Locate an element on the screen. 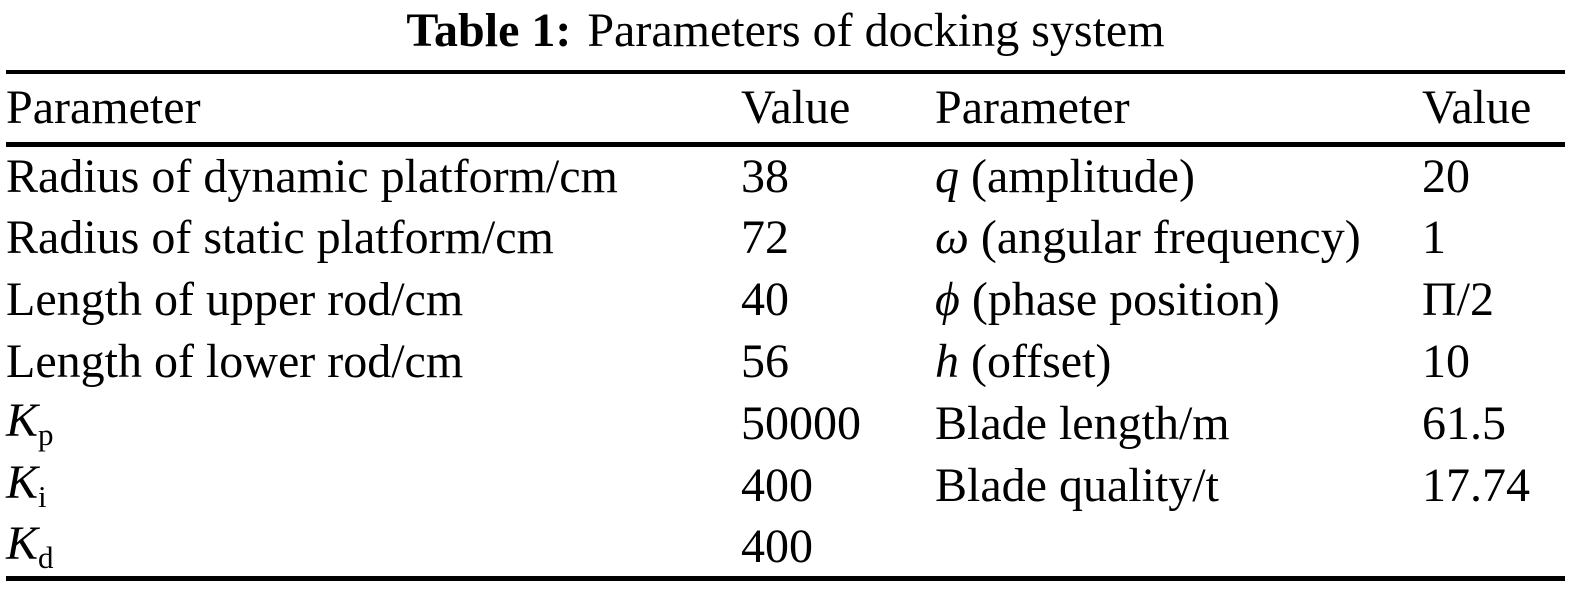  cell-value-left: 56 is located at coordinates (838, 361).